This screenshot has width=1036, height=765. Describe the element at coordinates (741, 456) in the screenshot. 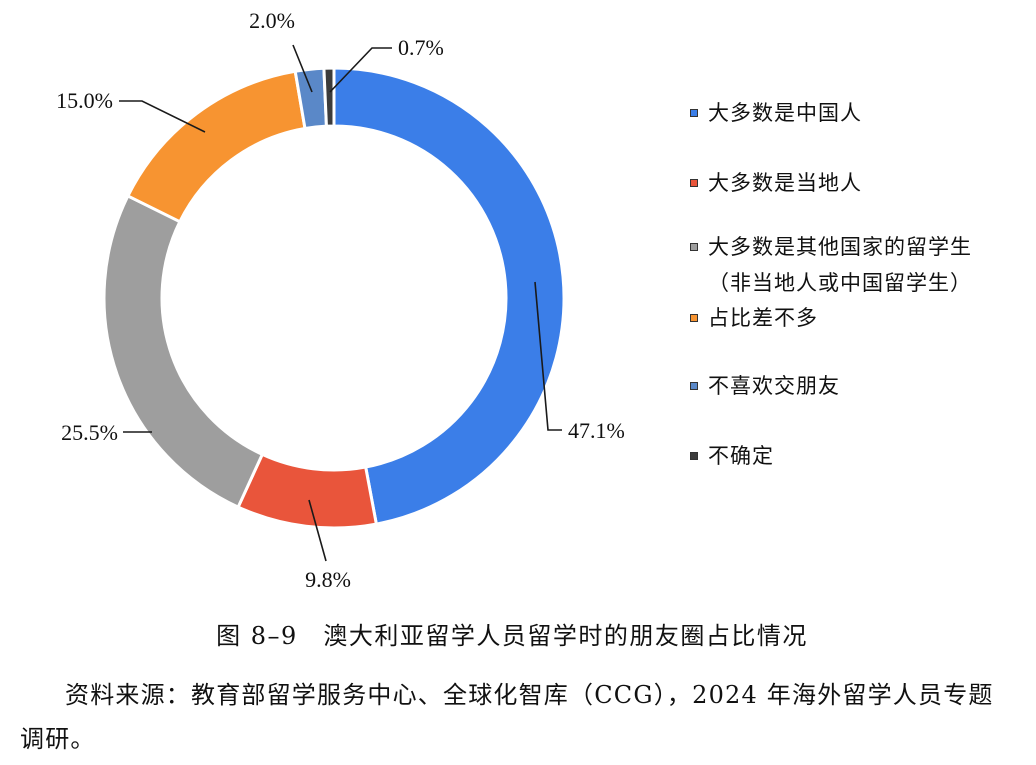

I see `legend-label: 不确定` at that location.